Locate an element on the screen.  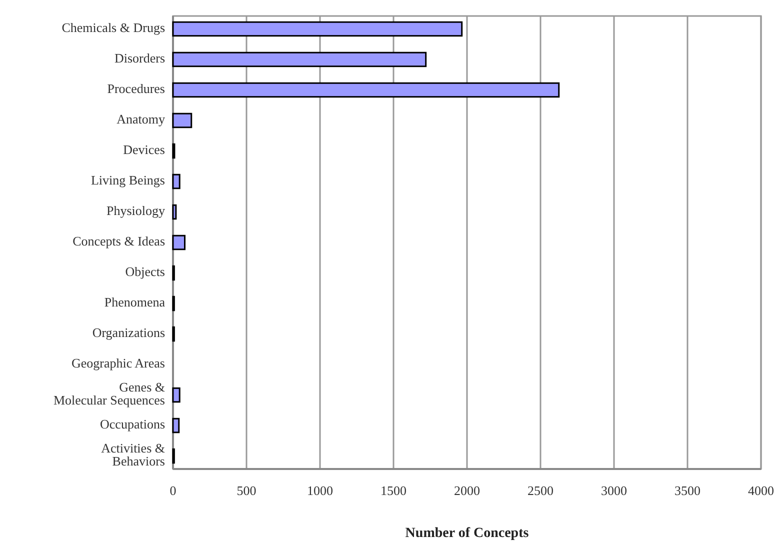
y-tick-label: Devices is located at coordinates (144, 149).